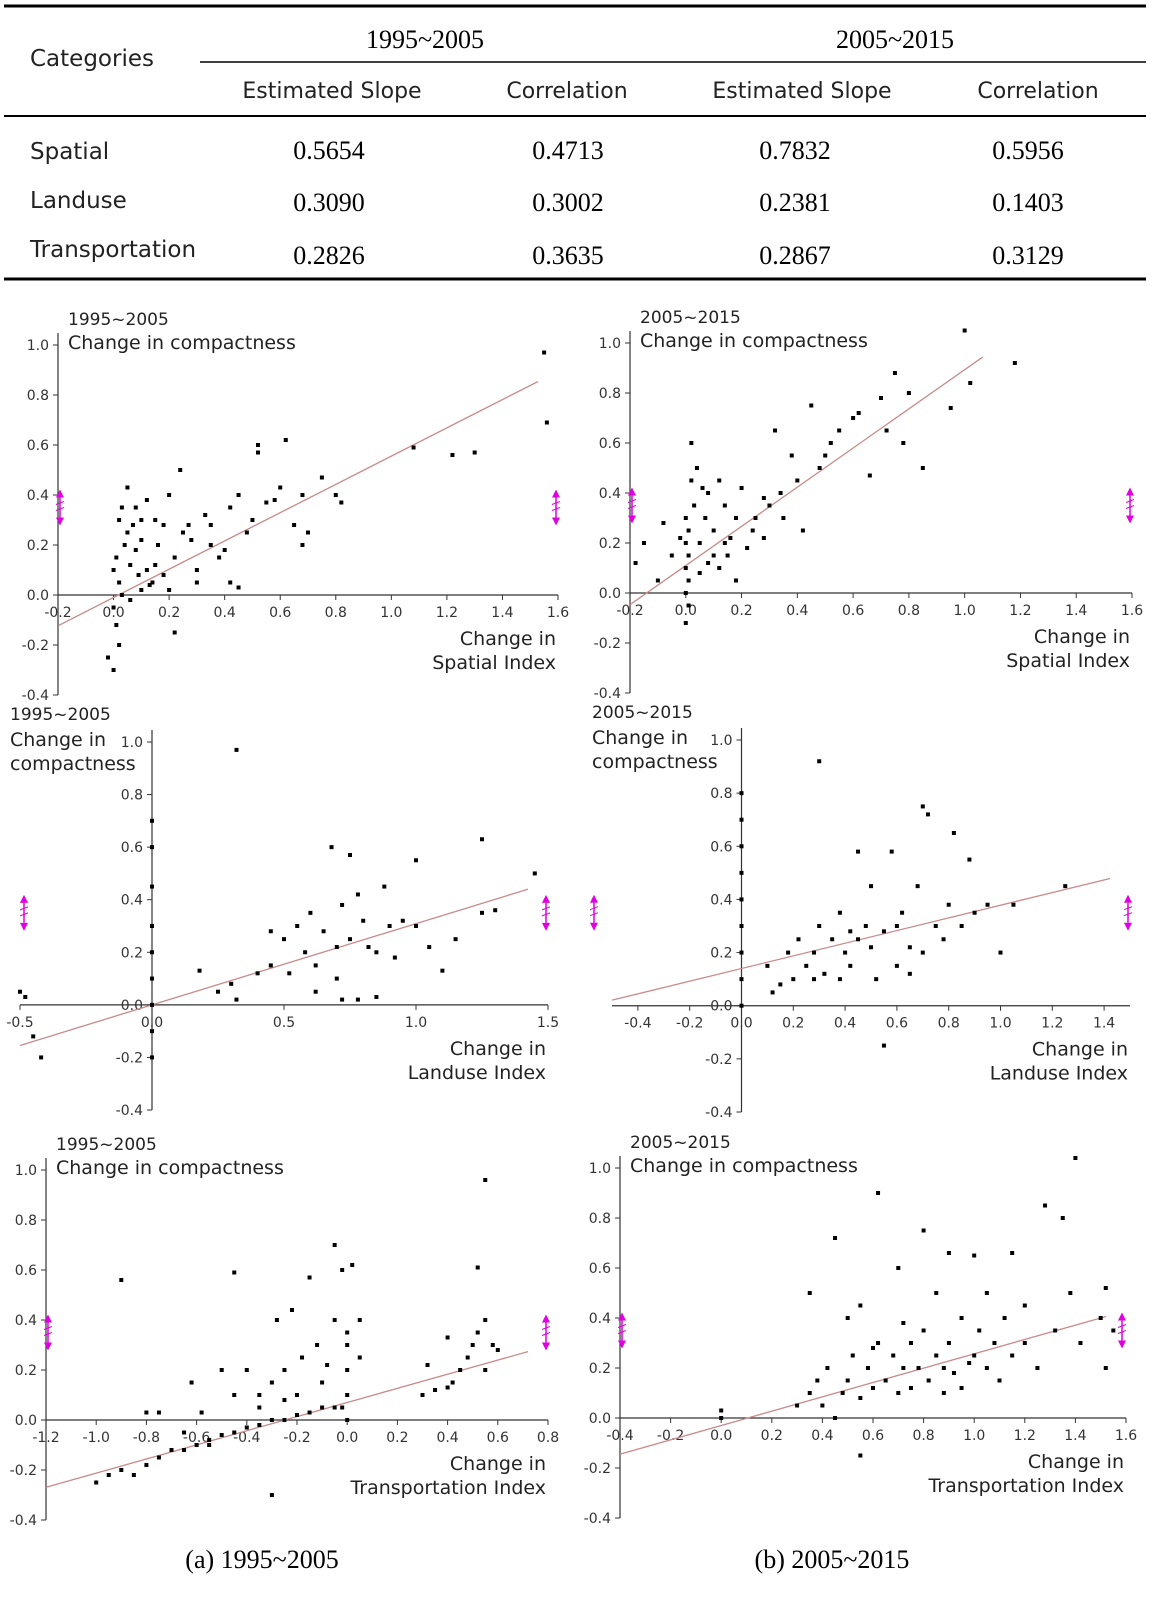 Image resolution: width=1156 pixels, height=1611 pixels. What do you see at coordinates (1025, 1436) in the screenshot?
I see `x-tick-label: 1.2` at bounding box center [1025, 1436].